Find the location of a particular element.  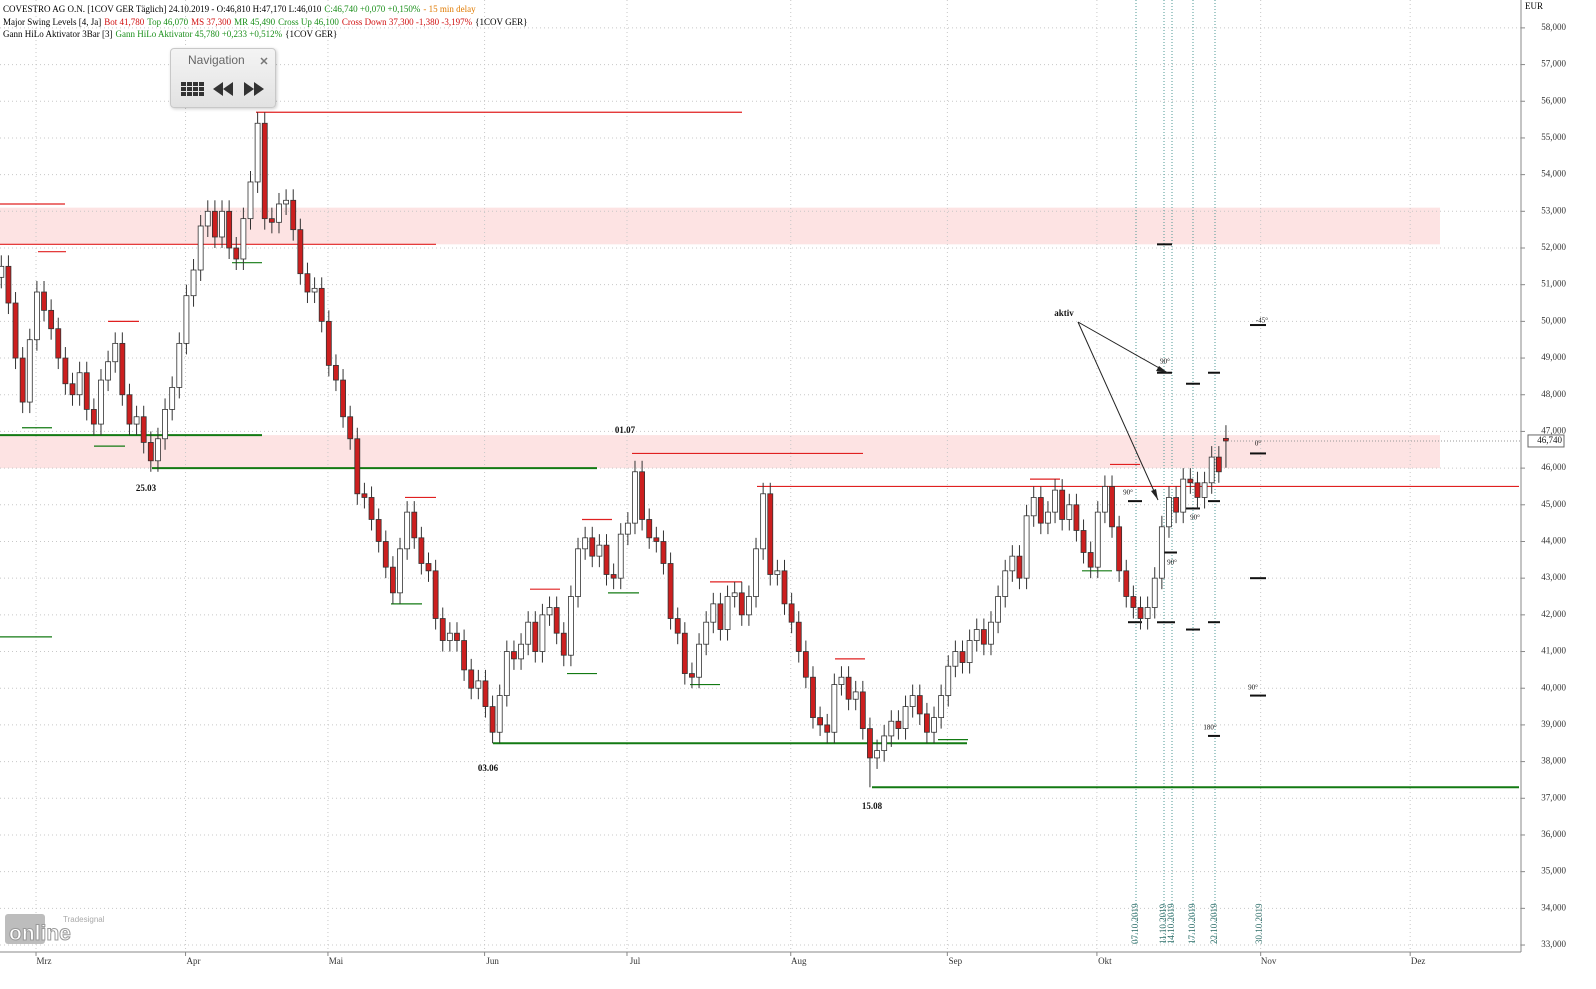

header-text: Cross Down 37,300 -1,380 -3,197% is located at coordinates (407, 21).